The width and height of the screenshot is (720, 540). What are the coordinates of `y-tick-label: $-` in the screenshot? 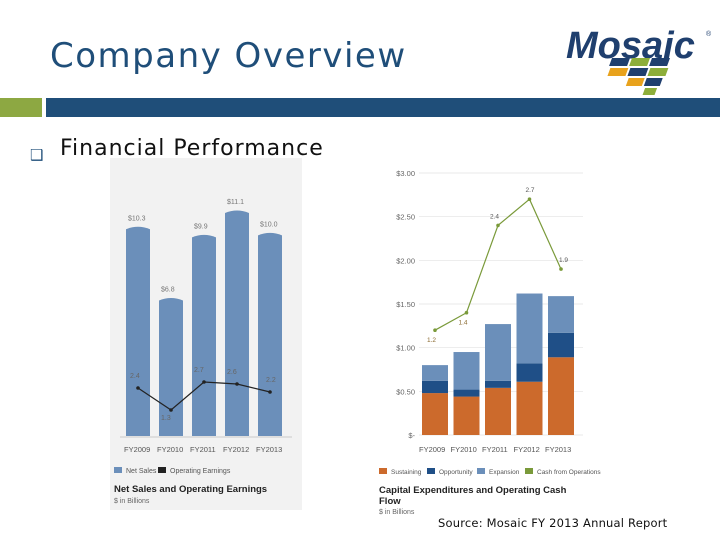 It's located at (411, 435).